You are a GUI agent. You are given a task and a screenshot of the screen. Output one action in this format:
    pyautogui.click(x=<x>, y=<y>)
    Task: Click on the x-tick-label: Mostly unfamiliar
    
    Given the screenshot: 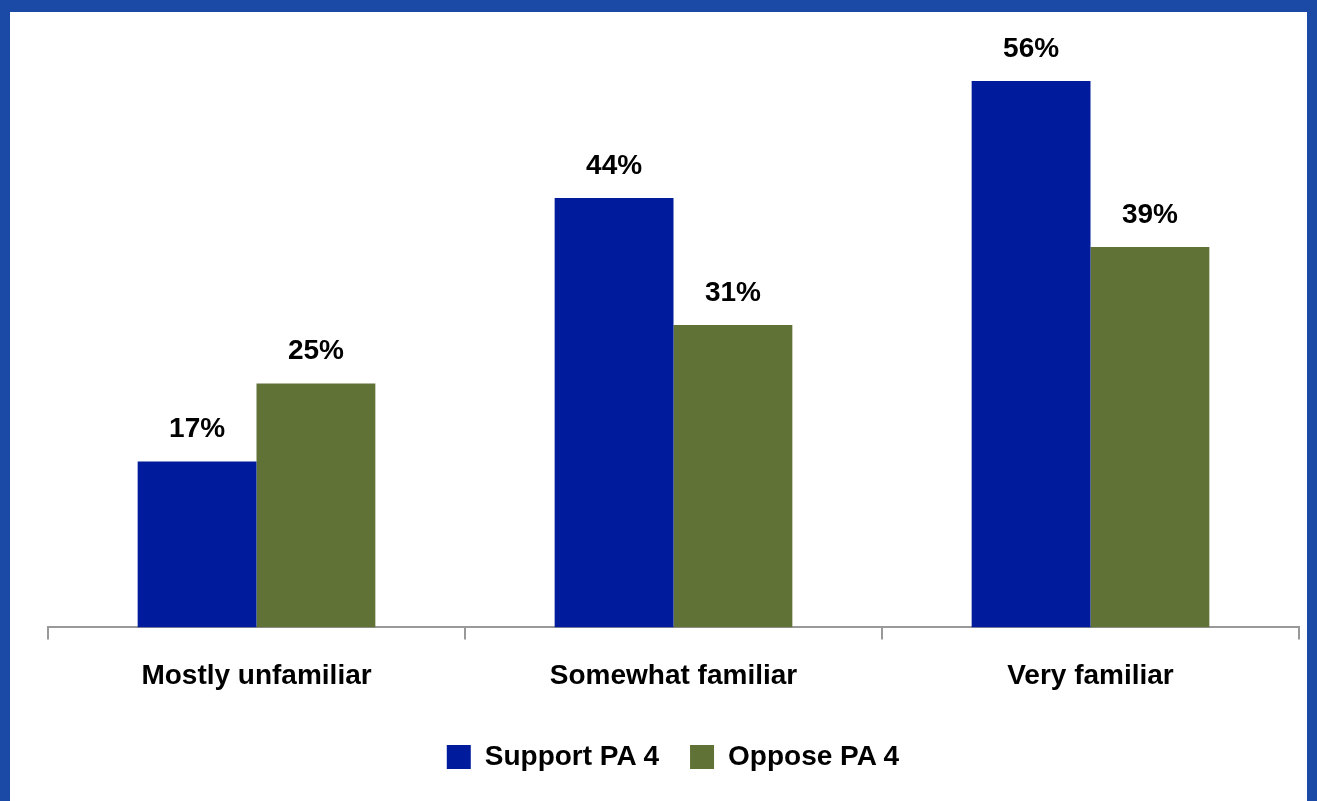 What is the action you would take?
    pyautogui.click(x=256, y=674)
    